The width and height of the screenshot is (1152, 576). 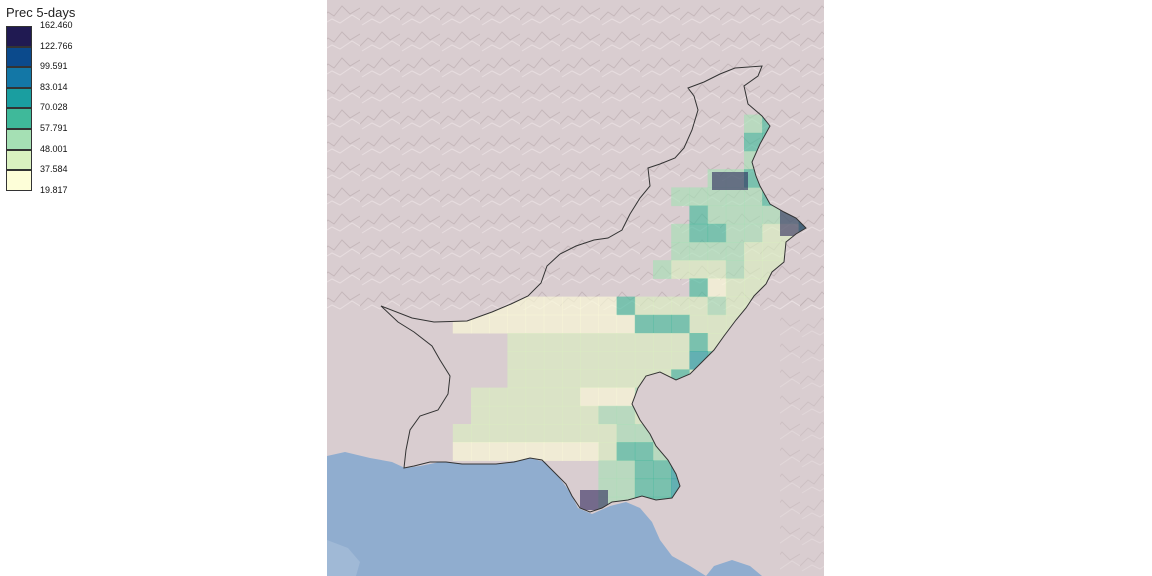 I want to click on legend-break-label: 57.791, so click(x=54, y=127).